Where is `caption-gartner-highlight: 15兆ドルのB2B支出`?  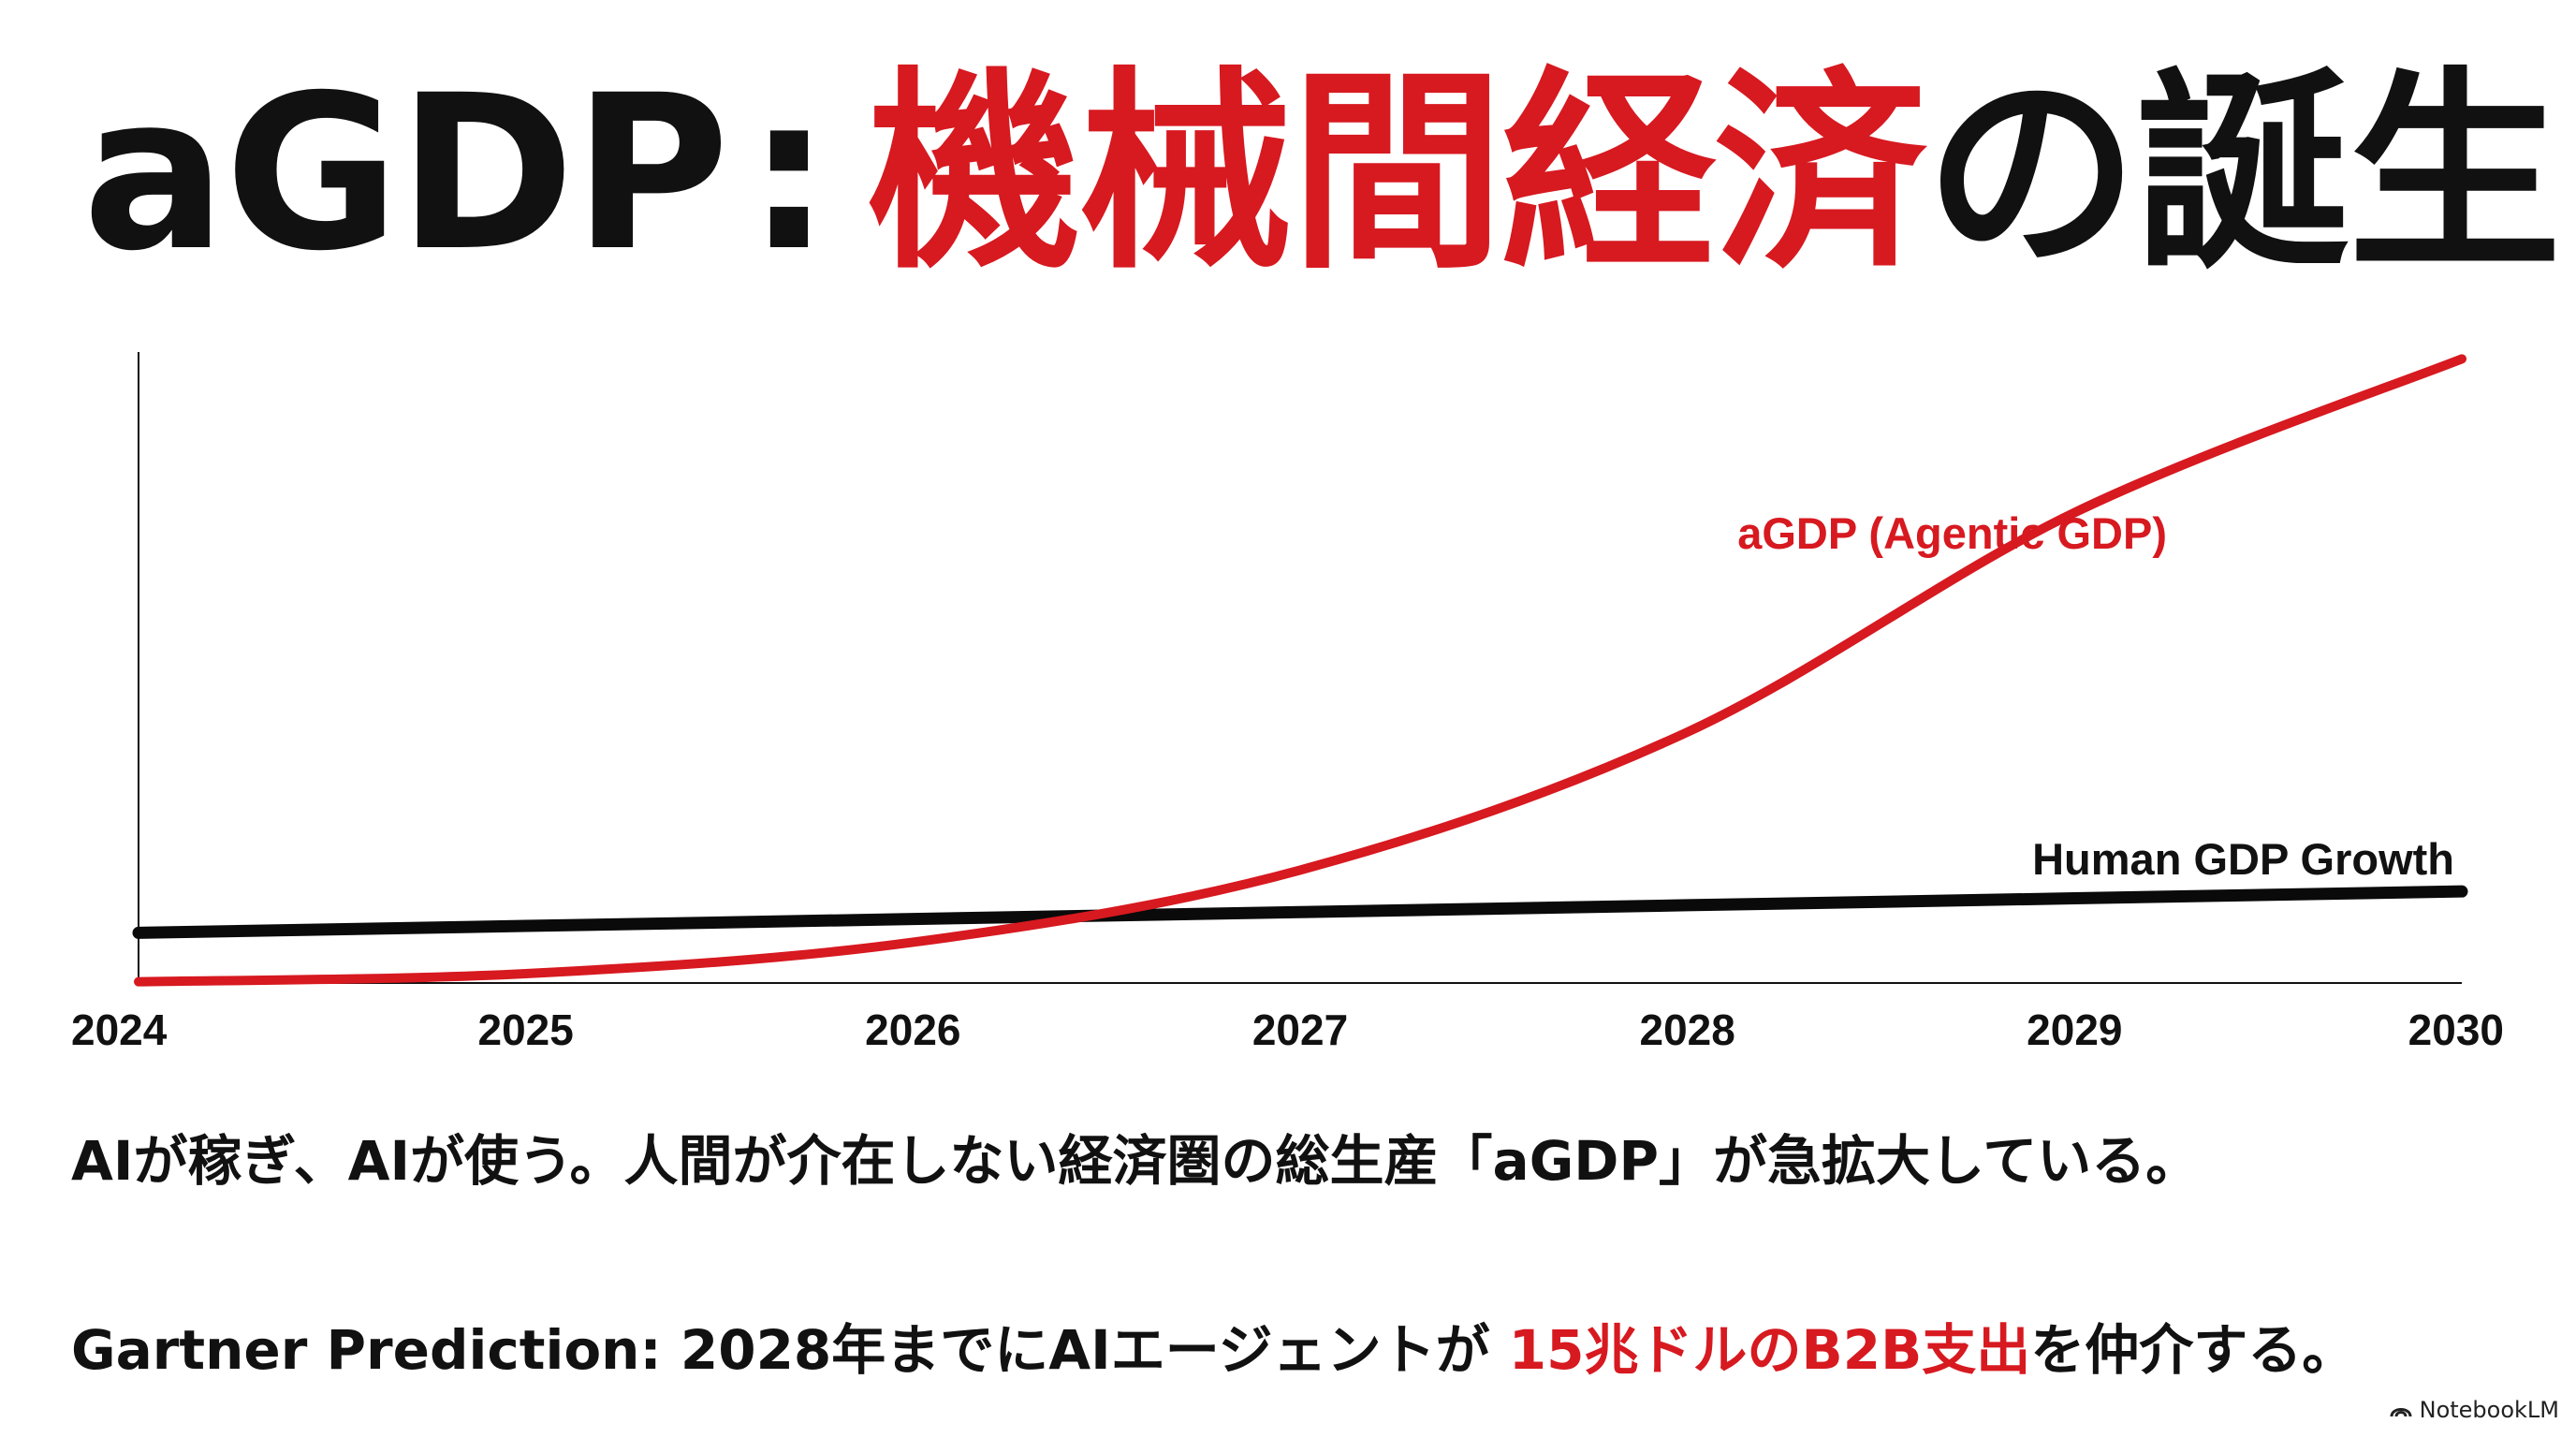
caption-gartner-highlight: 15兆ドルのB2B支出 is located at coordinates (1769, 1350).